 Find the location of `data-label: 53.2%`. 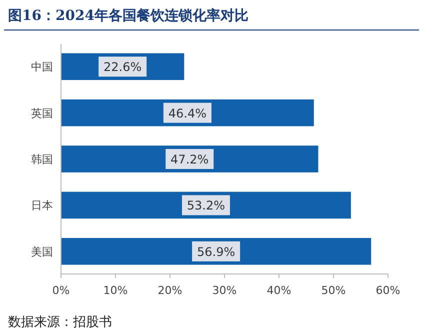

data-label: 53.2% is located at coordinates (206, 205).